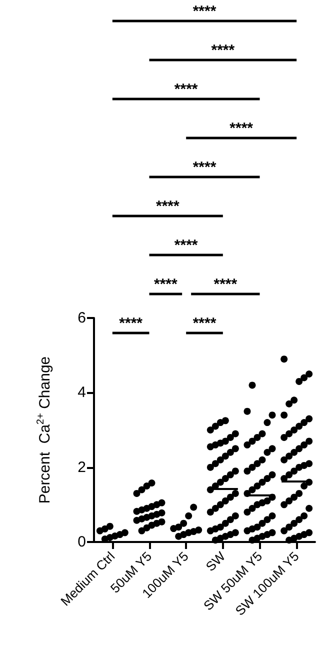 The image size is (326, 649). What do you see at coordinates (82, 542) in the screenshot?
I see `y-tick-label: 0` at bounding box center [82, 542].